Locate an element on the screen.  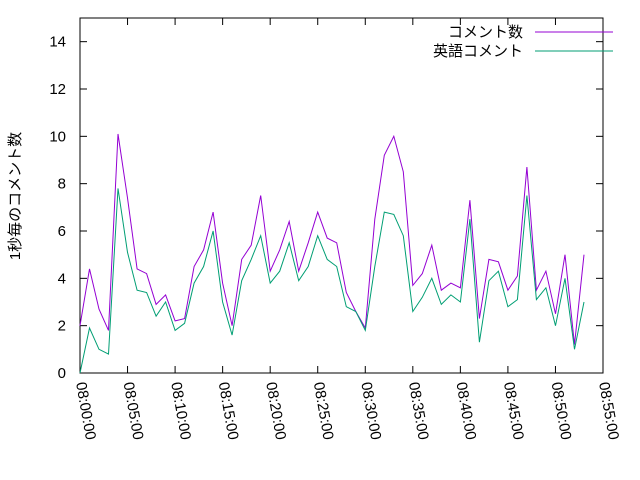
y-tick-label: 2 is located at coordinates (62, 326).